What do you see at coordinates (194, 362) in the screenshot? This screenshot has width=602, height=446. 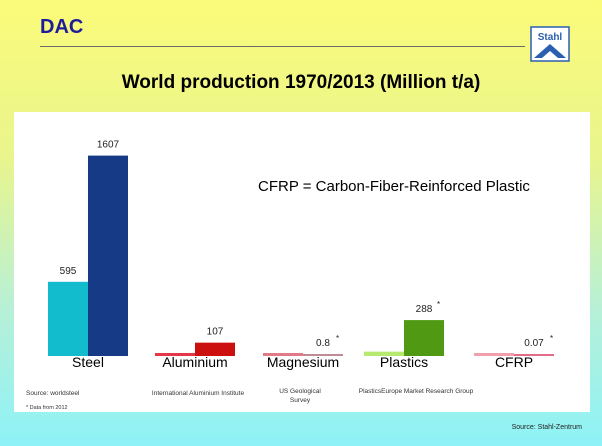 I see `category-label-aluminium: Aluminium` at bounding box center [194, 362].